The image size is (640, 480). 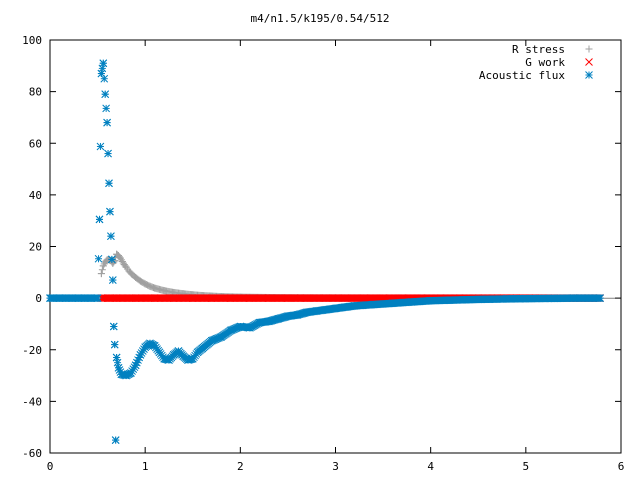 I want to click on y-tick-label: -40, so click(x=32, y=401).